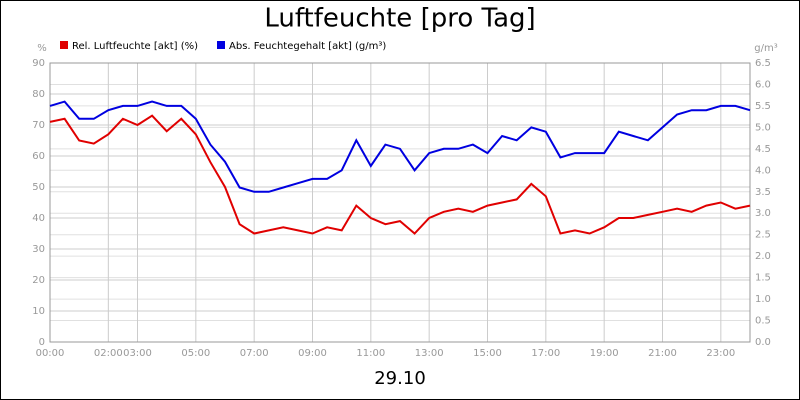 The height and width of the screenshot is (400, 800). I want to click on y2-tick-label: 6.0, so click(763, 84).